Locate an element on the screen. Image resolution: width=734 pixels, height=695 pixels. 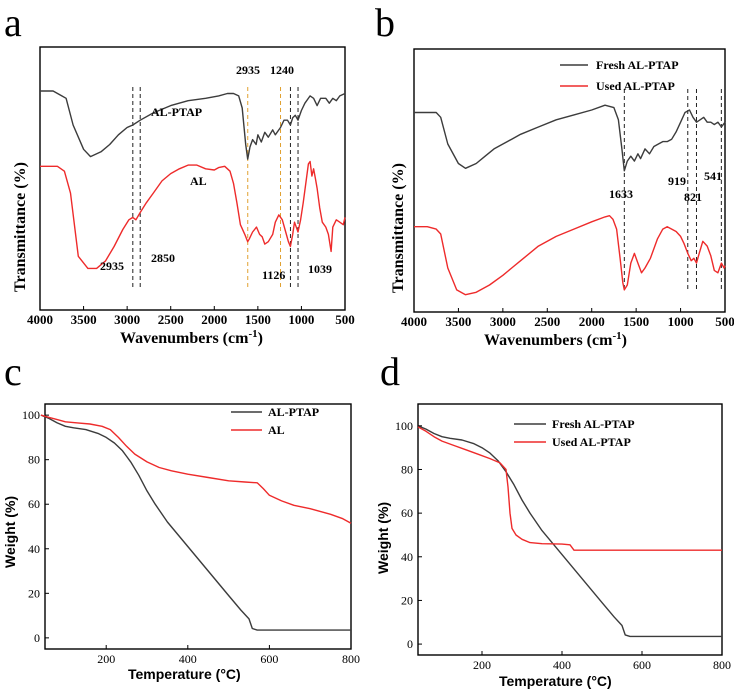
annotation-821: 821 is located at coordinates (693, 197).